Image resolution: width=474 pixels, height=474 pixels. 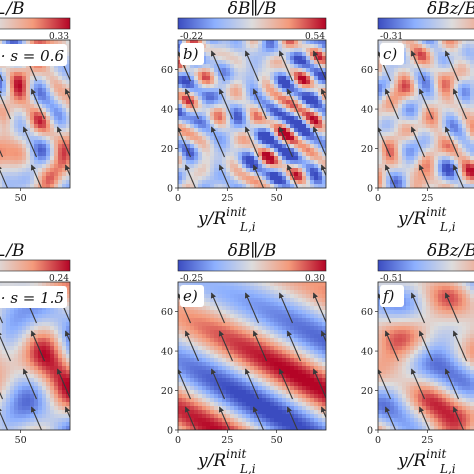 I want to click on panel-tag: b), so click(x=191, y=54).